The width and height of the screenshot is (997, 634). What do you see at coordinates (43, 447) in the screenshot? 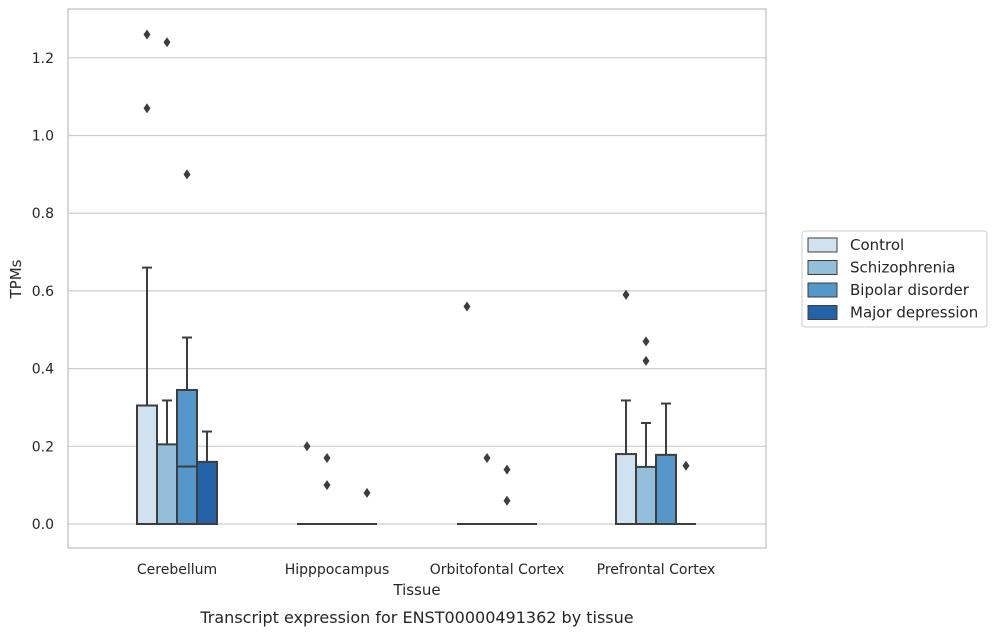
I see `y-tick-label: 0.2` at bounding box center [43, 447].